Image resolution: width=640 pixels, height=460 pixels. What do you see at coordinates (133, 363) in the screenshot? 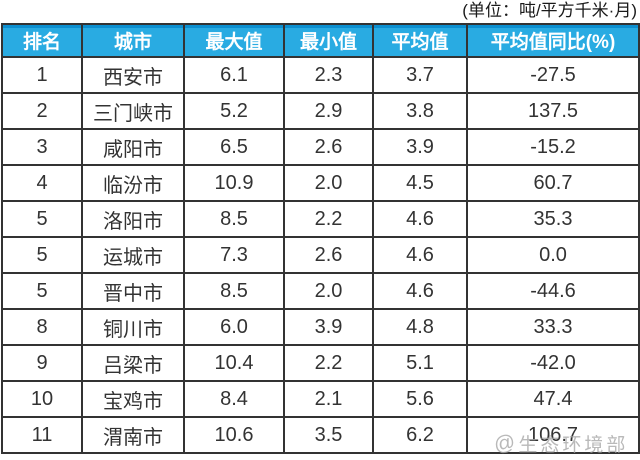
I see `cell-city: 吕梁市` at bounding box center [133, 363].